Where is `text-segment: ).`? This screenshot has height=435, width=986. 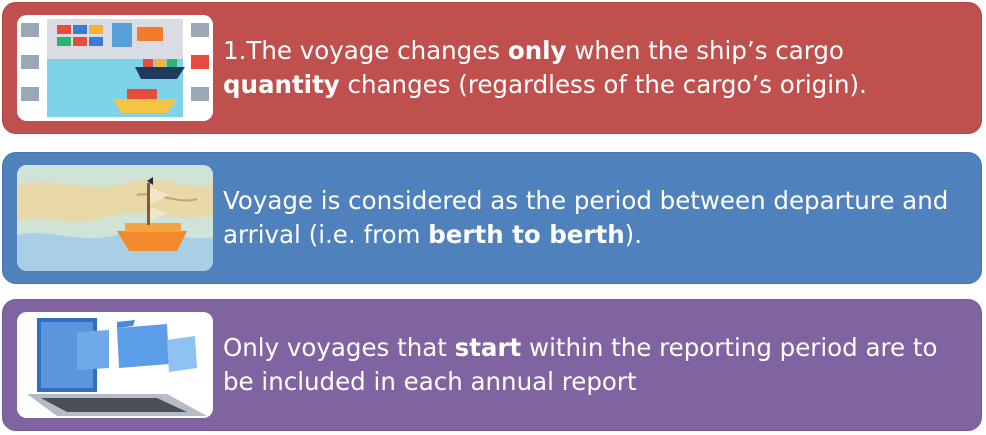 text-segment: ). is located at coordinates (633, 234).